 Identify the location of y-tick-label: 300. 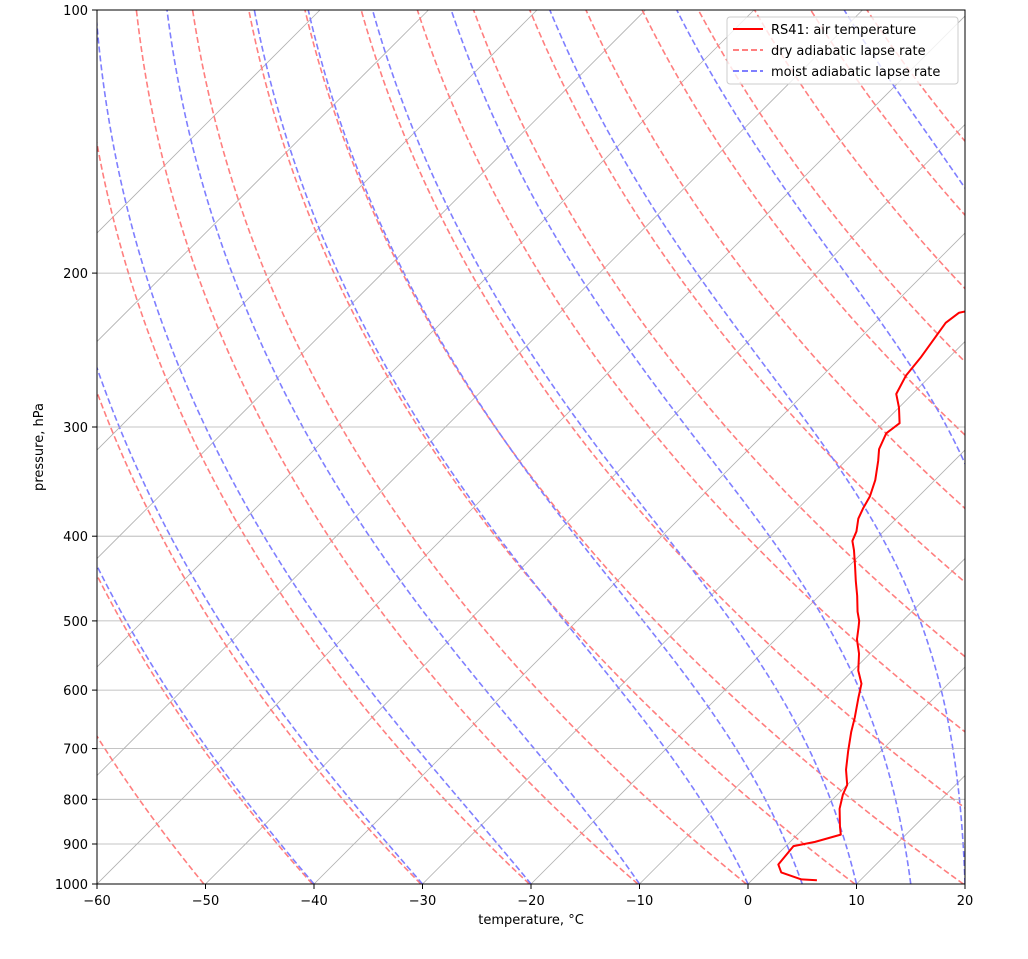
(75, 428).